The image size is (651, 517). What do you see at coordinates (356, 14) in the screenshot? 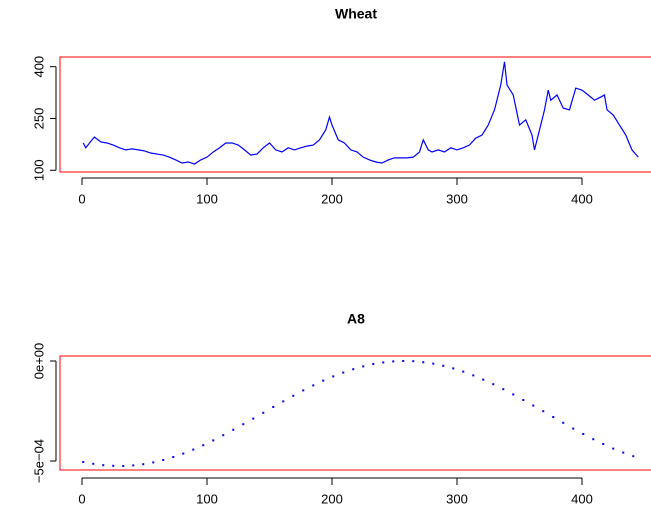
I see `chart-title: Wheat` at bounding box center [356, 14].